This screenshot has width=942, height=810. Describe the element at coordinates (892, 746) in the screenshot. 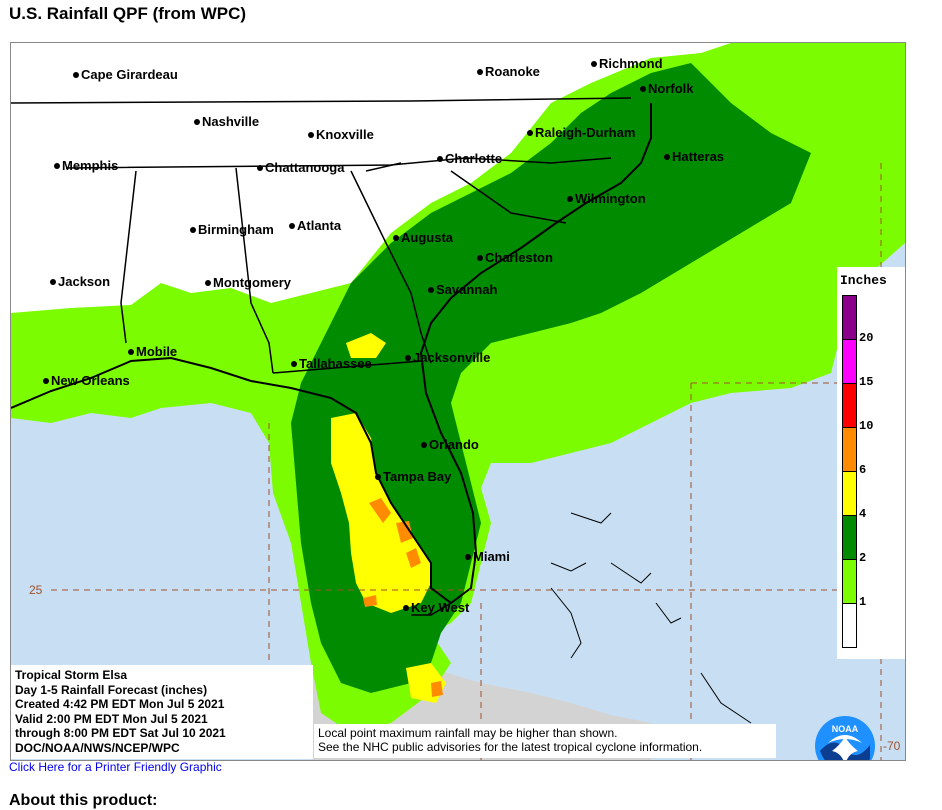

I see `grid-label-lon: -70` at that location.